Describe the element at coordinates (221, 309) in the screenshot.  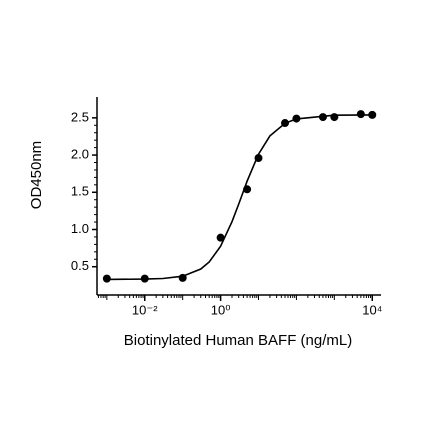
I see `x-tick-label: 10⁰` at that location.